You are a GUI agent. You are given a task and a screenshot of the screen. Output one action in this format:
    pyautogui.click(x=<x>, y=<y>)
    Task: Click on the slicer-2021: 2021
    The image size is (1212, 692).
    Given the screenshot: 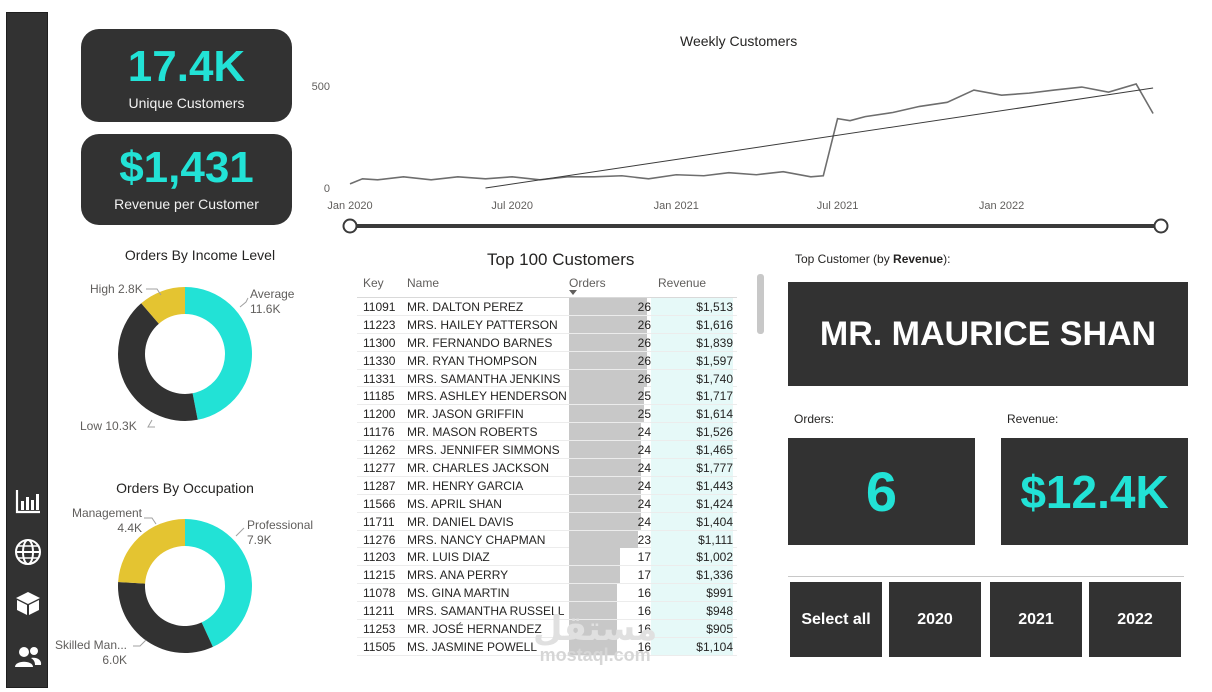 What is the action you would take?
    pyautogui.click(x=1036, y=619)
    